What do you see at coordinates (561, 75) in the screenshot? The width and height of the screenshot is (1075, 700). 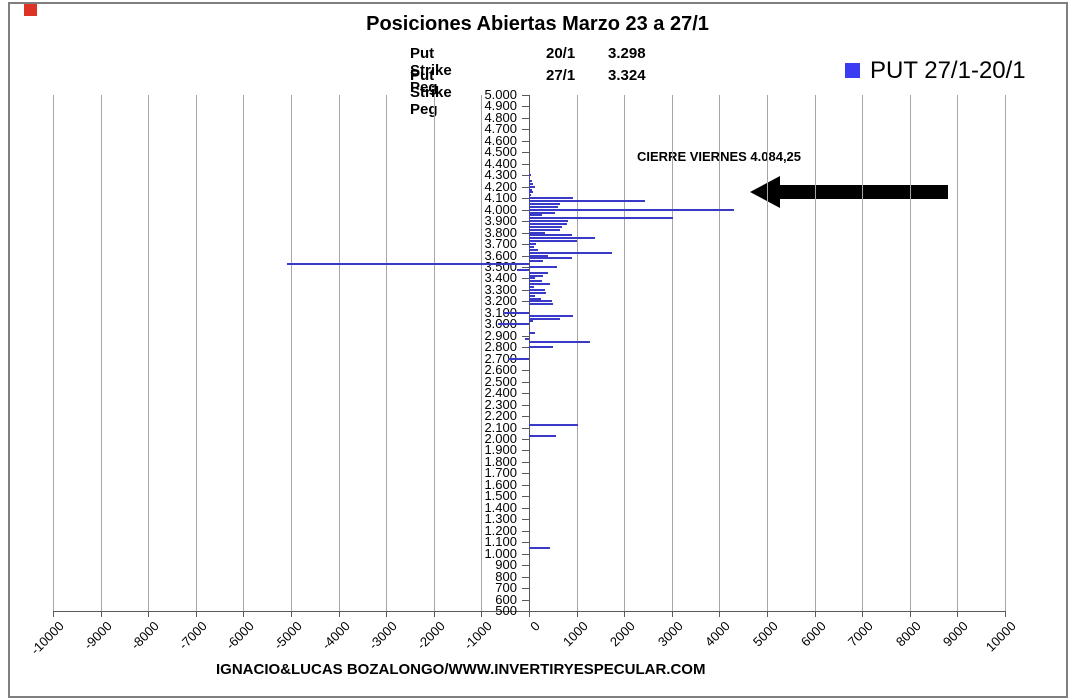 I see `subtitle-date: 27/1` at bounding box center [561, 75].